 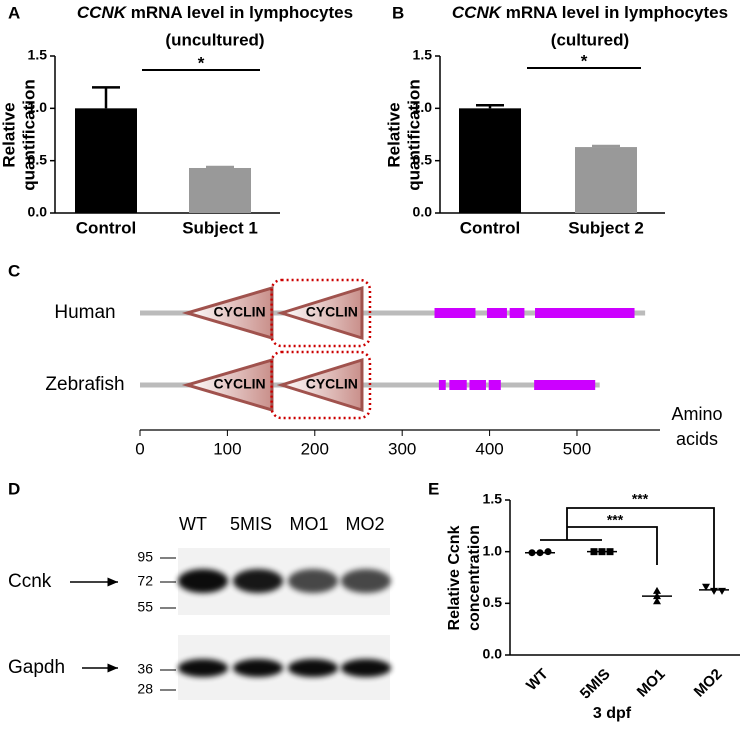 What do you see at coordinates (612, 713) in the screenshot?
I see `x-axis-label: 3 dpf` at bounding box center [612, 713].